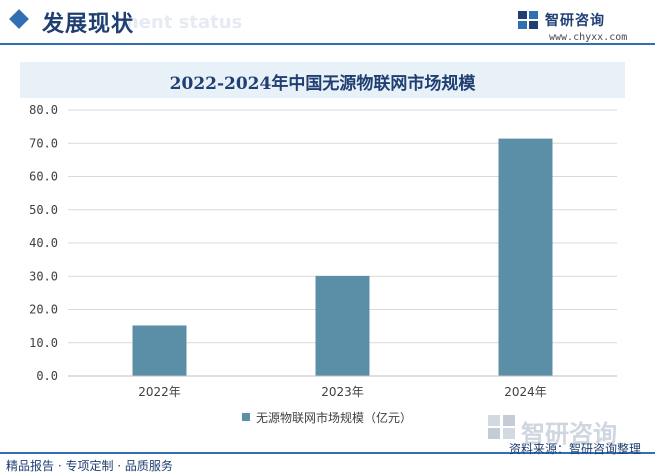  I want to click on watermark-text: 智研咨询, so click(569, 434).